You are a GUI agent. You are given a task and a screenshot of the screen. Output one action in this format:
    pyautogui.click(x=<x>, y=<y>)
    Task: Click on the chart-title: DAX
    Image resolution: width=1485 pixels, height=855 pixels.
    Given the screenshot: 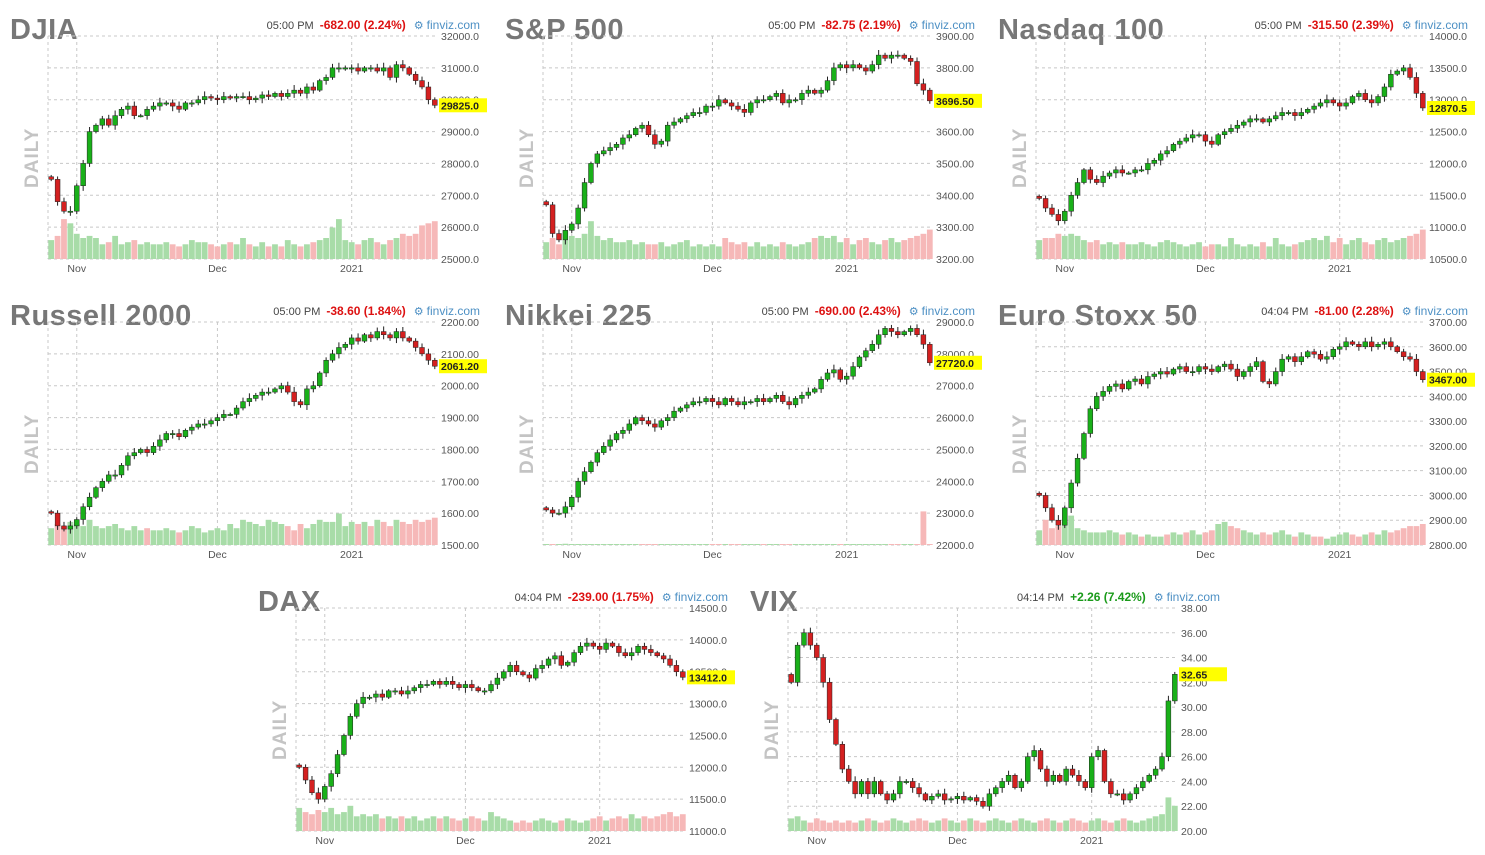 What is the action you would take?
    pyautogui.click(x=289, y=602)
    